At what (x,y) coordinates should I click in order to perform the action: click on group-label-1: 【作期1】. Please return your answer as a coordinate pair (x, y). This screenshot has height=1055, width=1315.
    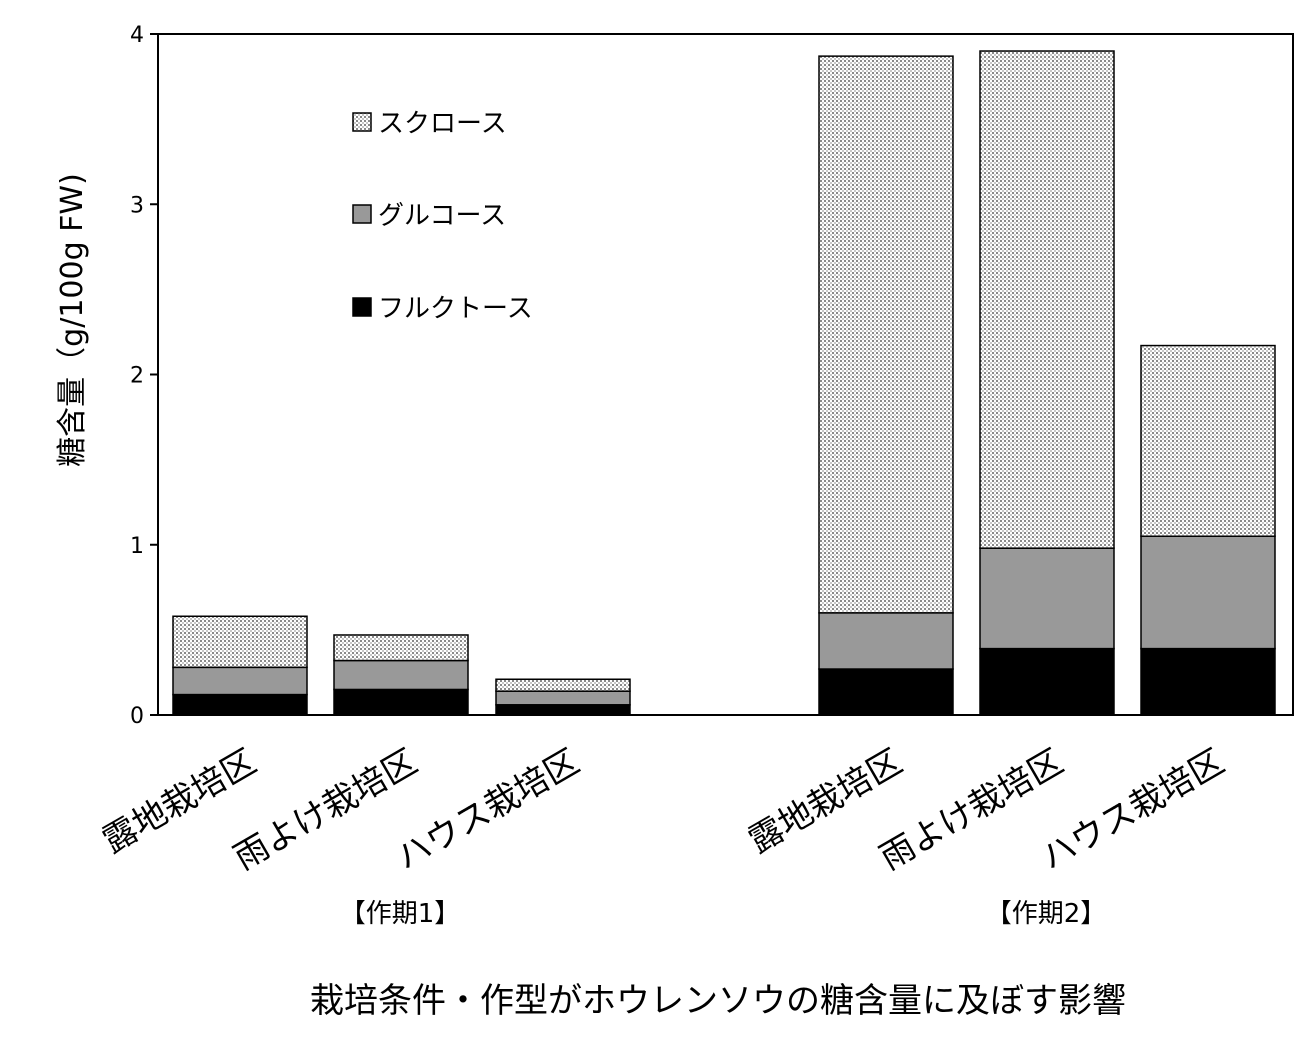
    Looking at the image, I should click on (400, 914).